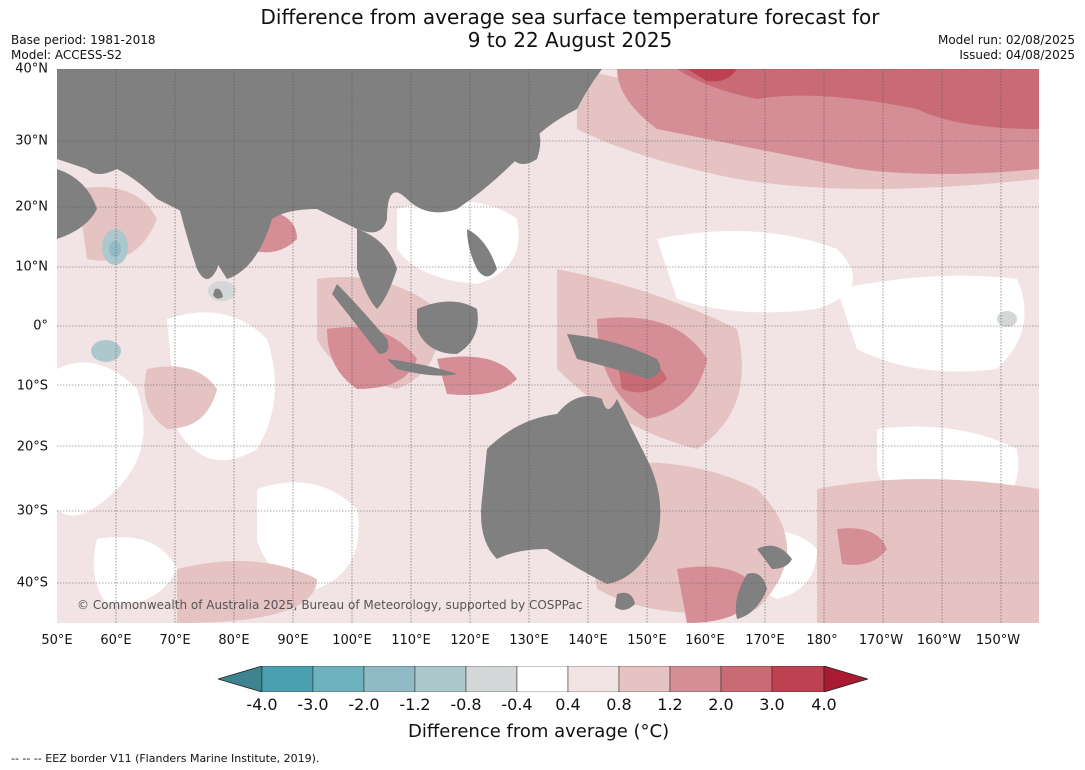 Image resolution: width=1085 pixels, height=770 pixels. What do you see at coordinates (67, 55) in the screenshot?
I see `model-name: Model: ACCESS-S2` at bounding box center [67, 55].